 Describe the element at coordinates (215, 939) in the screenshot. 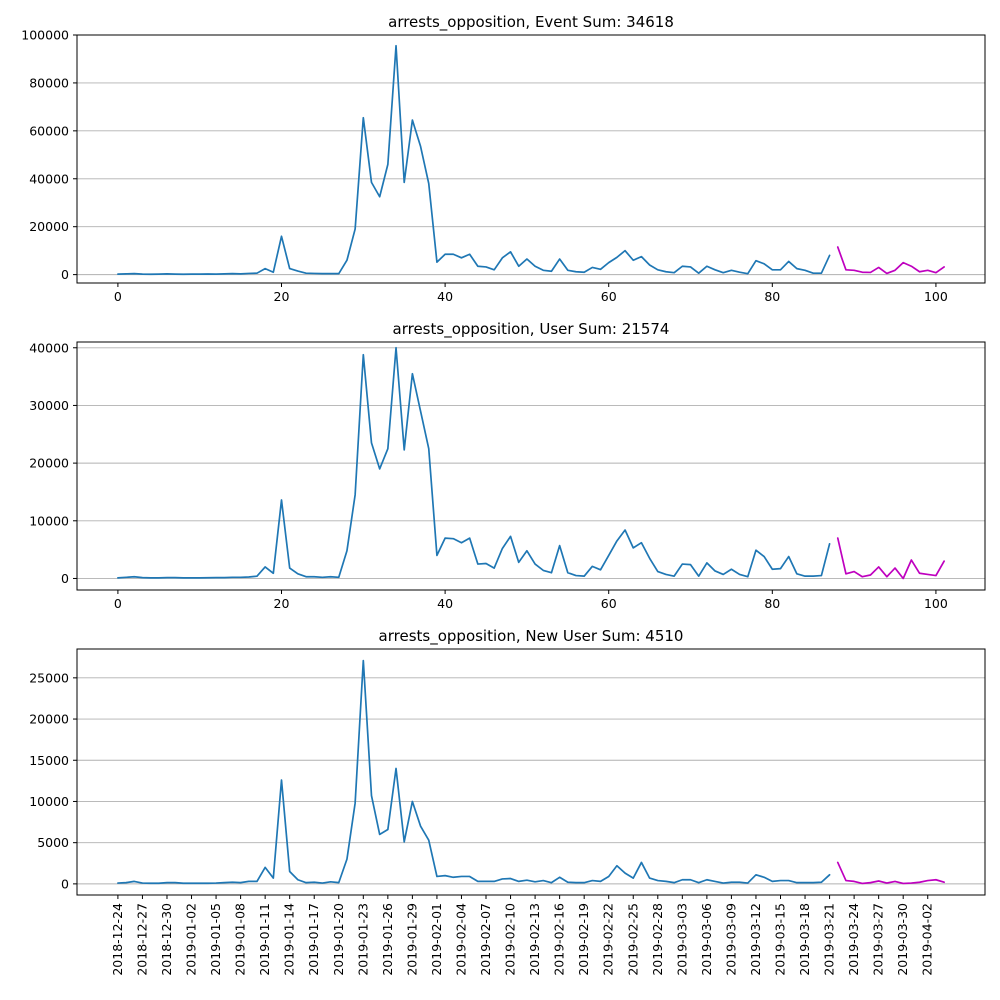

I see `x-date-label: 2019-01-05` at that location.